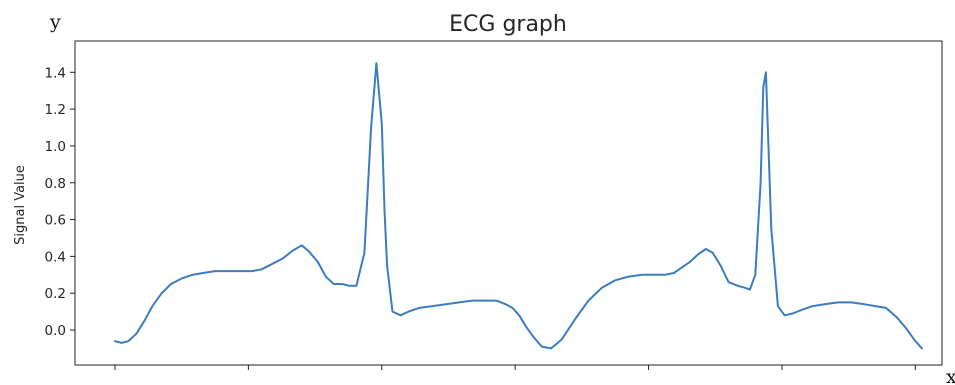 The height and width of the screenshot is (385, 955). Describe the element at coordinates (55, 22) in the screenshot. I see `y-corner-label: y` at that location.